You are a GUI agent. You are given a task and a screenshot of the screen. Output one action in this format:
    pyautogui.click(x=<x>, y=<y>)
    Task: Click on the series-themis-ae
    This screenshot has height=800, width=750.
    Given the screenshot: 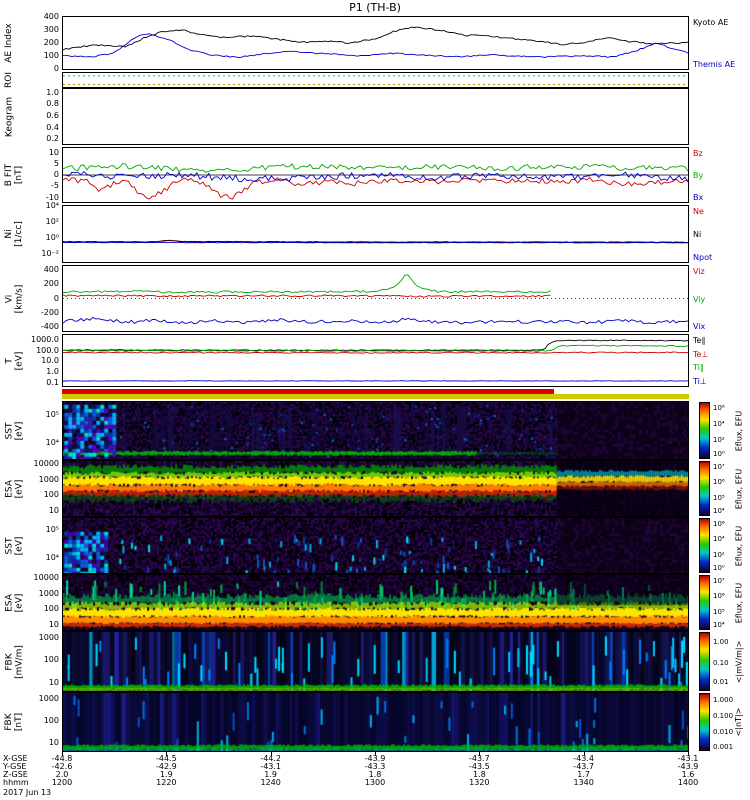 What is the action you would take?
    pyautogui.click(x=375, y=46)
    